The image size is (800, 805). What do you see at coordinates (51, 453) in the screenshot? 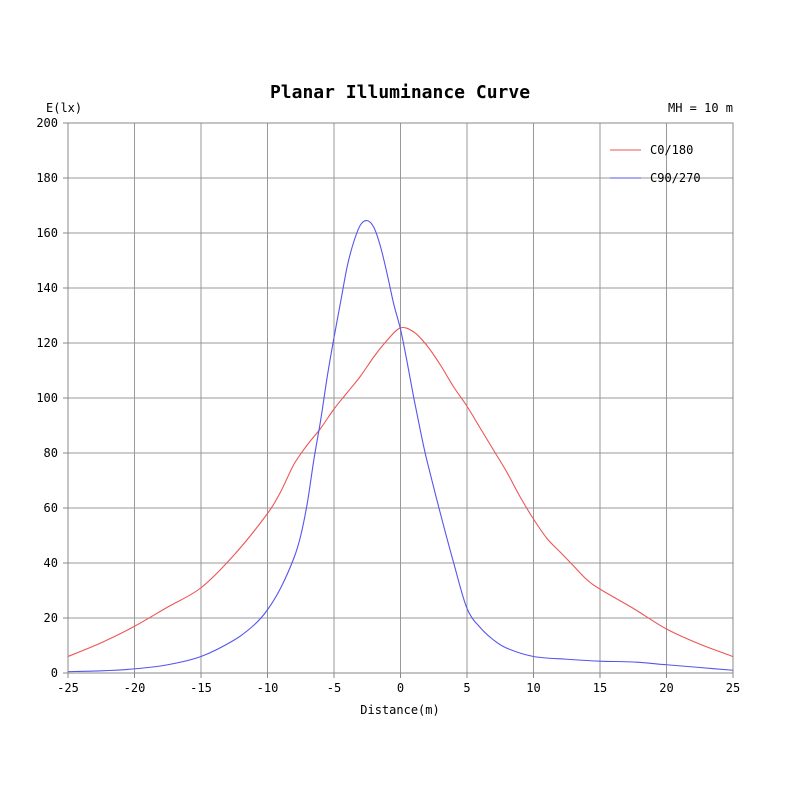
I see `y-tick-label: 80` at bounding box center [51, 453].